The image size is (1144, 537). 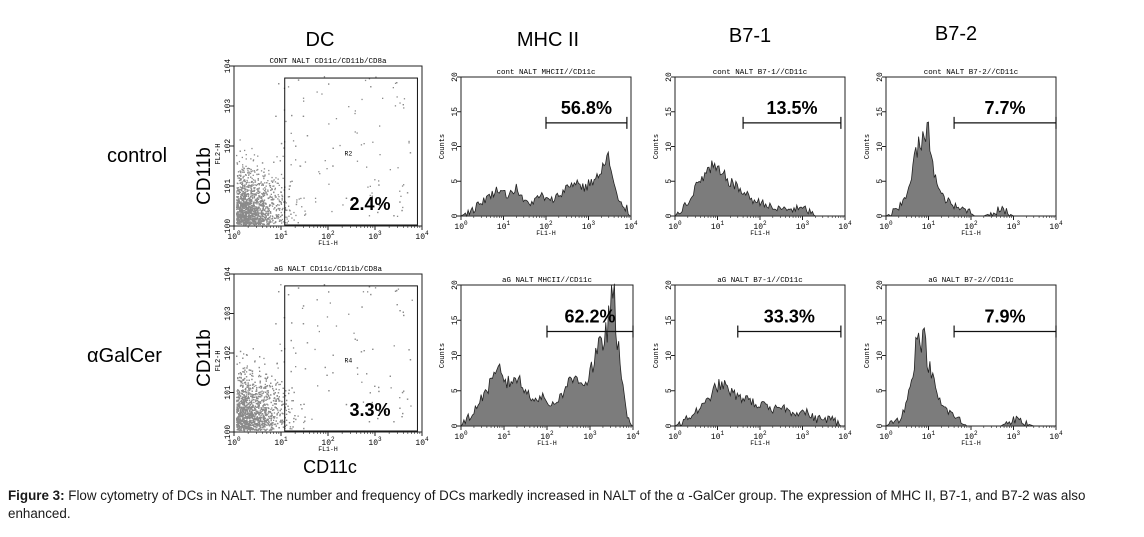 What do you see at coordinates (669, 425) in the screenshot?
I see `panel-6-ytick-label-0: 0` at bounding box center [669, 425].